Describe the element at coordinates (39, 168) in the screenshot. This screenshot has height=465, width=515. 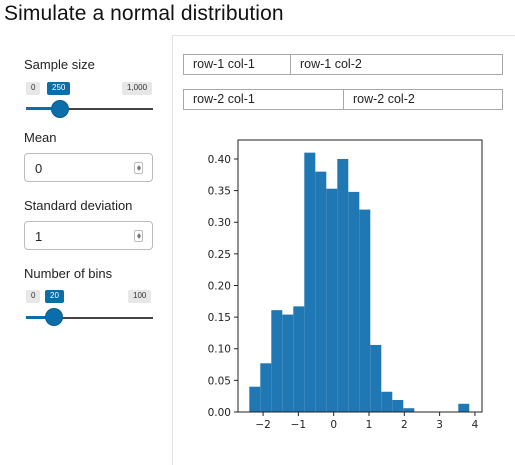
I see `mean-value: 0` at that location.